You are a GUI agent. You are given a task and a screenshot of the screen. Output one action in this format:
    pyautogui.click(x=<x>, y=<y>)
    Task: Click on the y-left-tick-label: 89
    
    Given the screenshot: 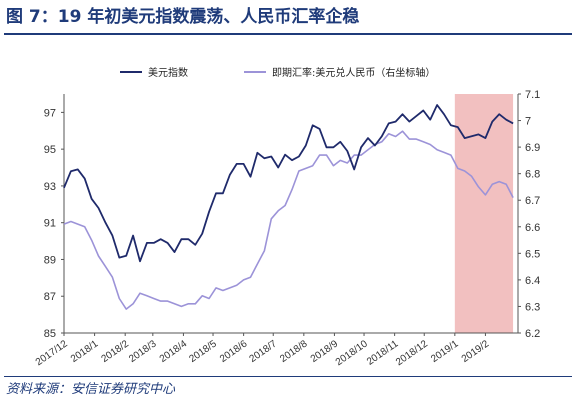 What is the action you would take?
    pyautogui.click(x=50, y=260)
    